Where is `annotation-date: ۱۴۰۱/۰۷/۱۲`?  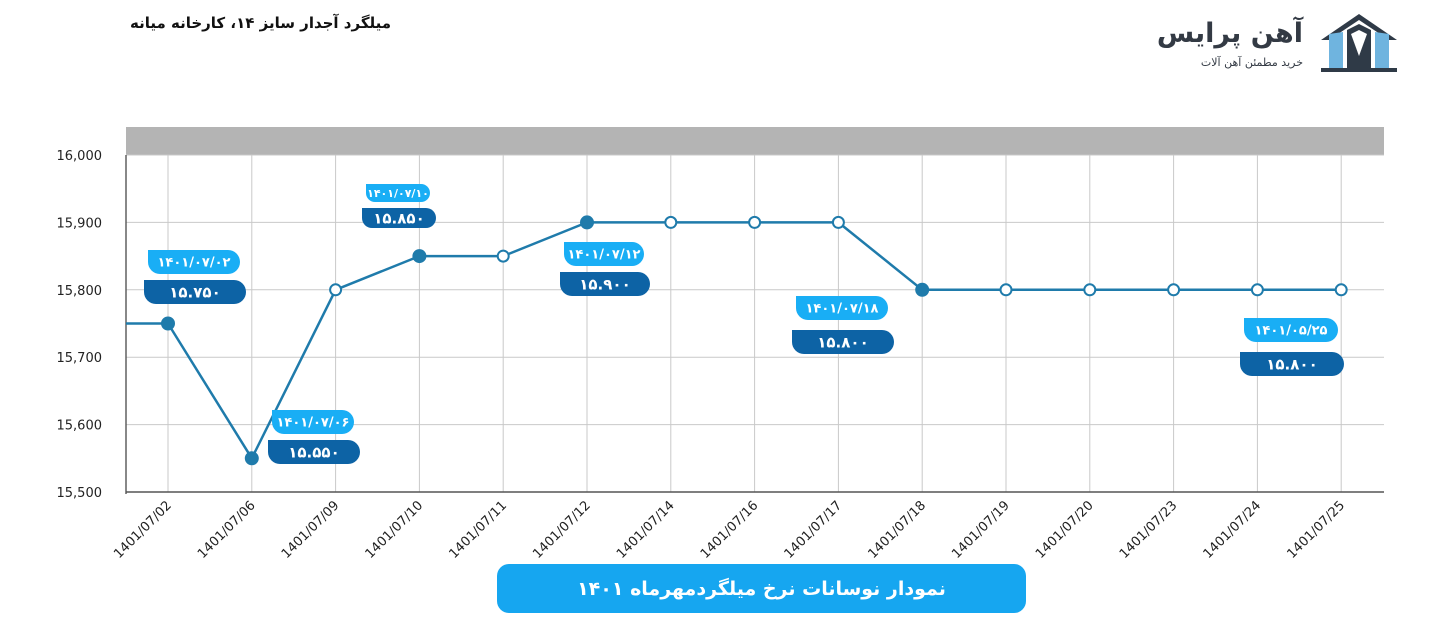
annotation-date: ۱۴۰۱/۰۷/۱۲ is located at coordinates (604, 254).